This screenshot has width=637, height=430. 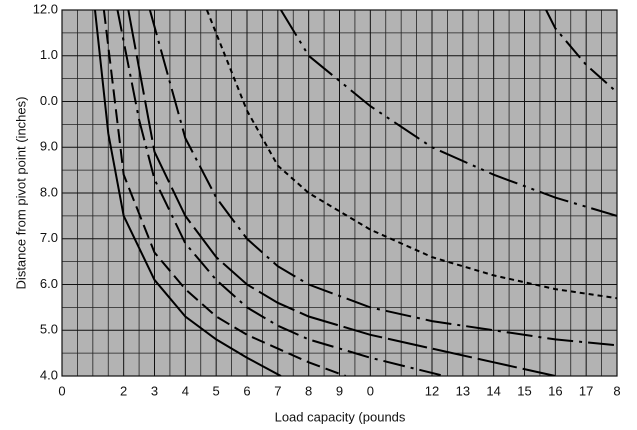 I want to click on y-tick-label: 5.0, so click(x=49, y=329).